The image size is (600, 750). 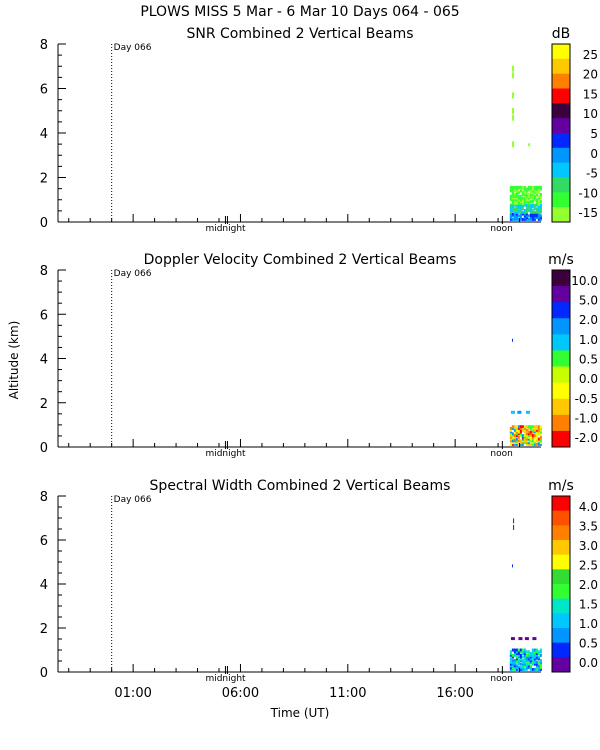 What do you see at coordinates (132, 693) in the screenshot?
I see `x-tick-label: 01:00` at bounding box center [132, 693].